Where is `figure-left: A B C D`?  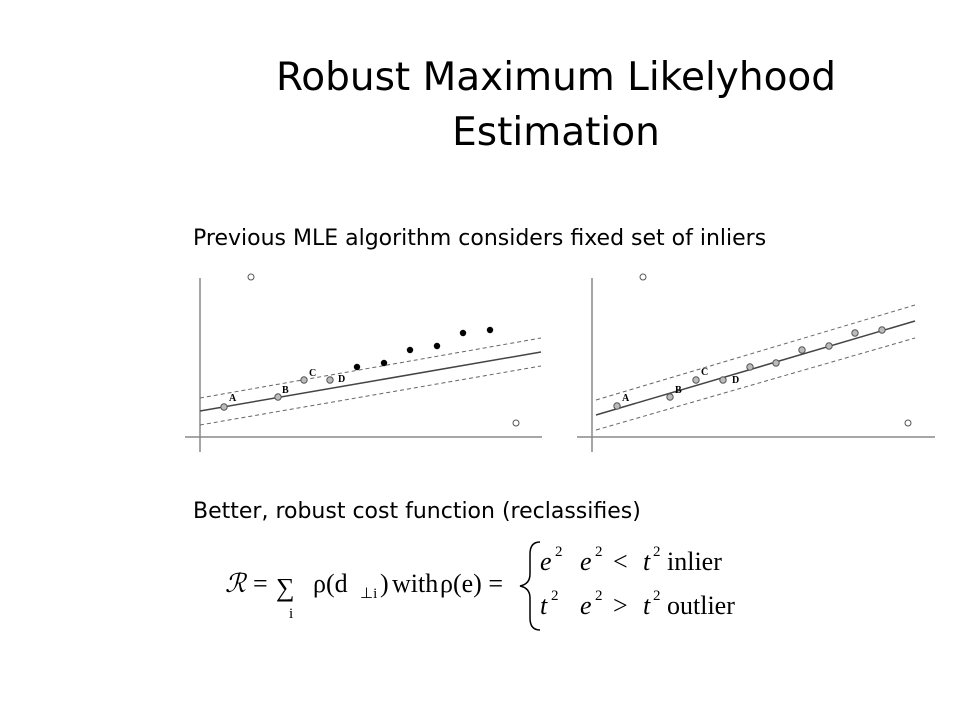 figure-left: A B C D is located at coordinates (363, 362).